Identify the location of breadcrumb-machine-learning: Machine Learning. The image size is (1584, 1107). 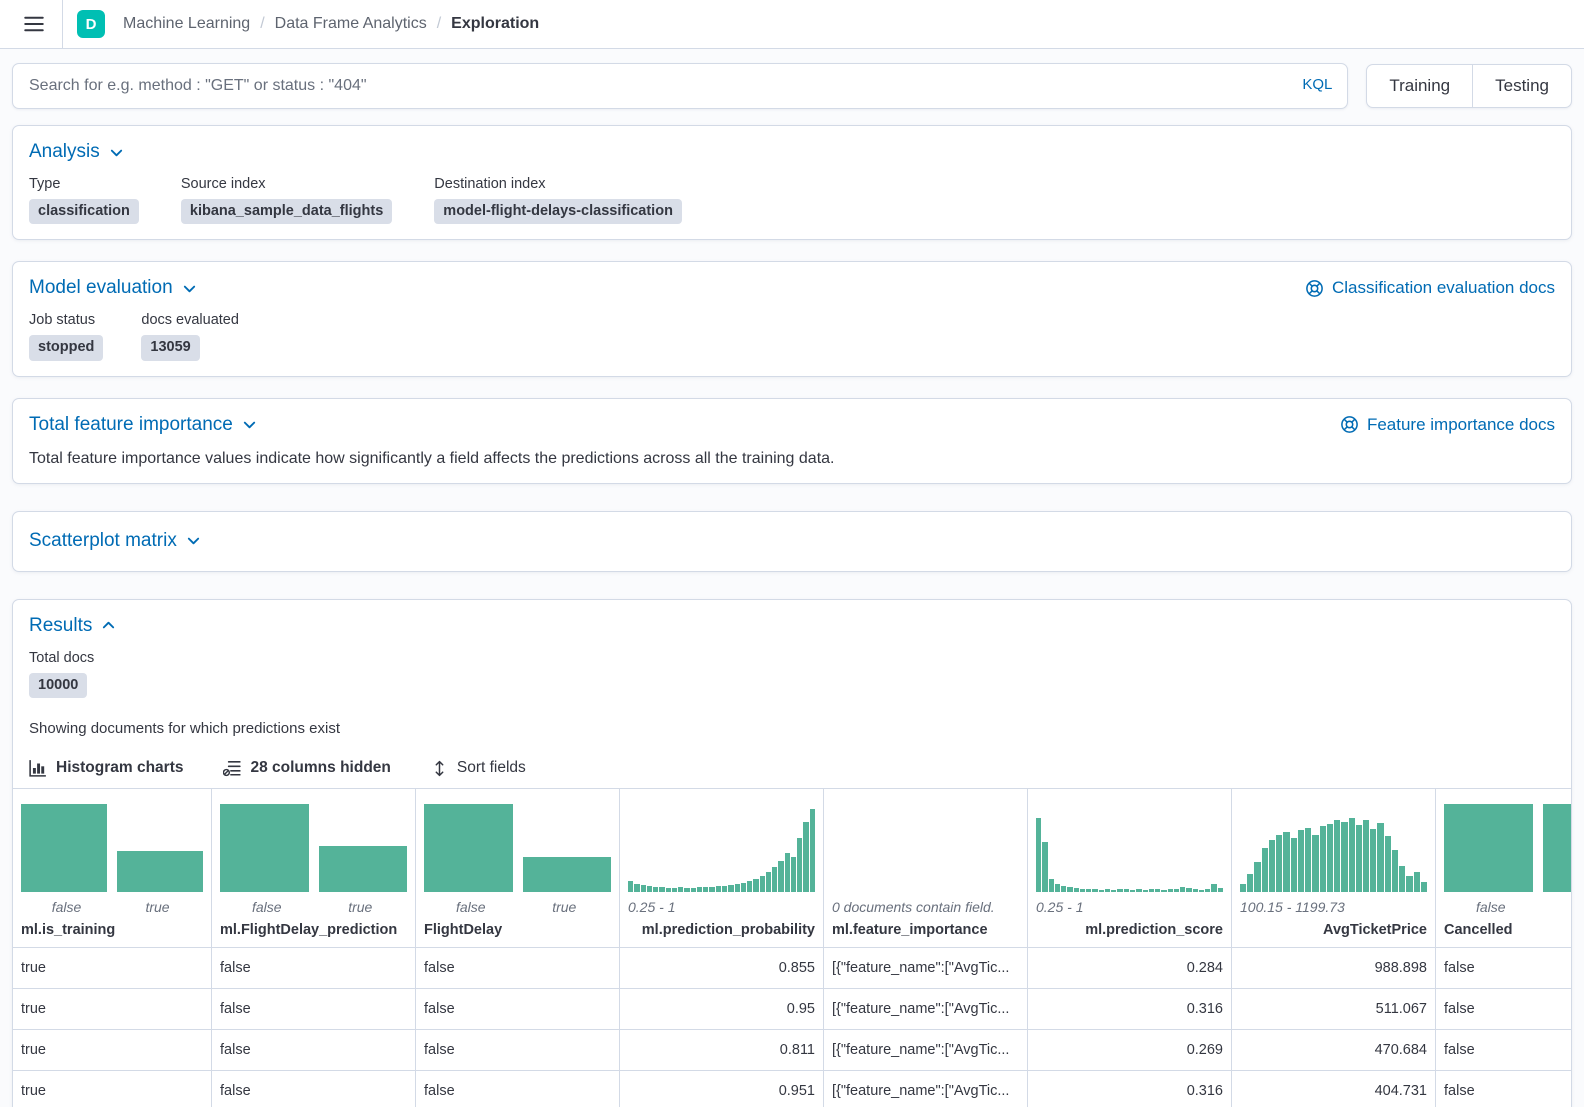
(199, 24).